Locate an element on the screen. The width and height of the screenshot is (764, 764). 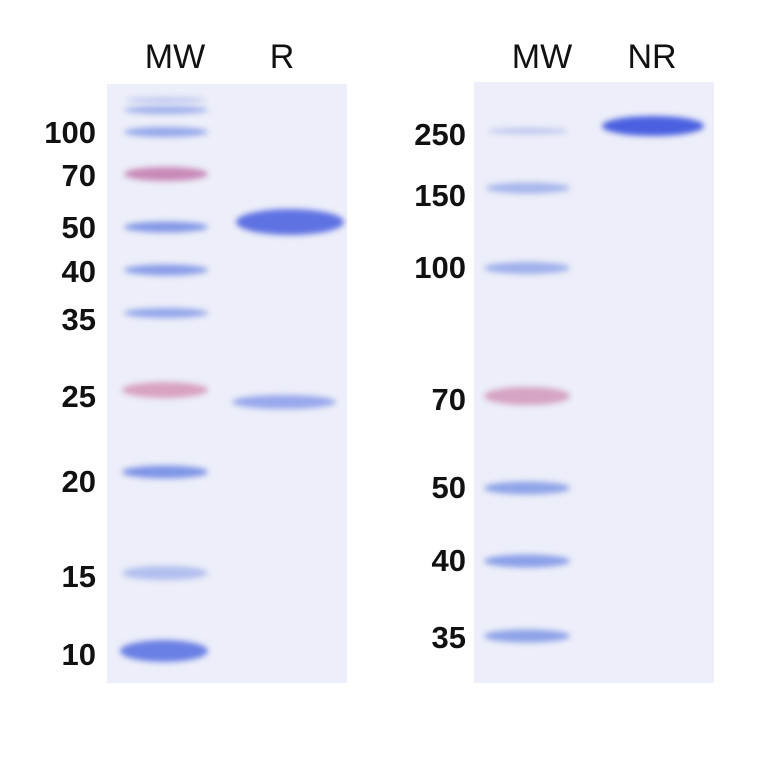
marker-label: 15 is located at coordinates (78, 576).